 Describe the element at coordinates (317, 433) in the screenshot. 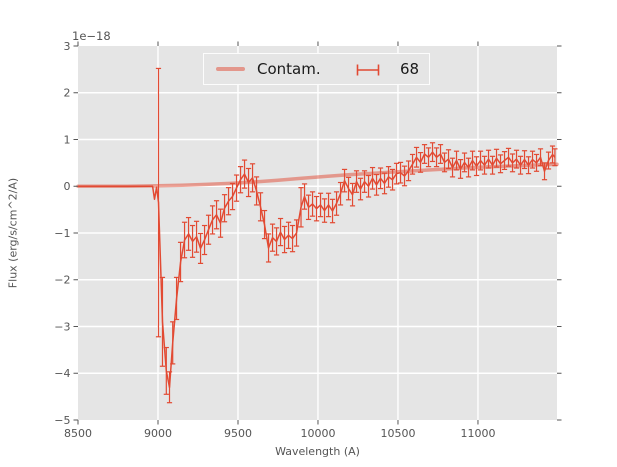

I see `x-tick-label: 10000` at that location.